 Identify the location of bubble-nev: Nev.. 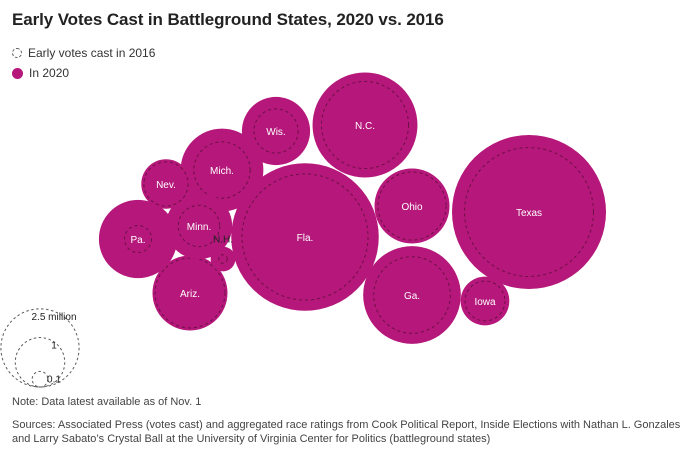
(166, 184).